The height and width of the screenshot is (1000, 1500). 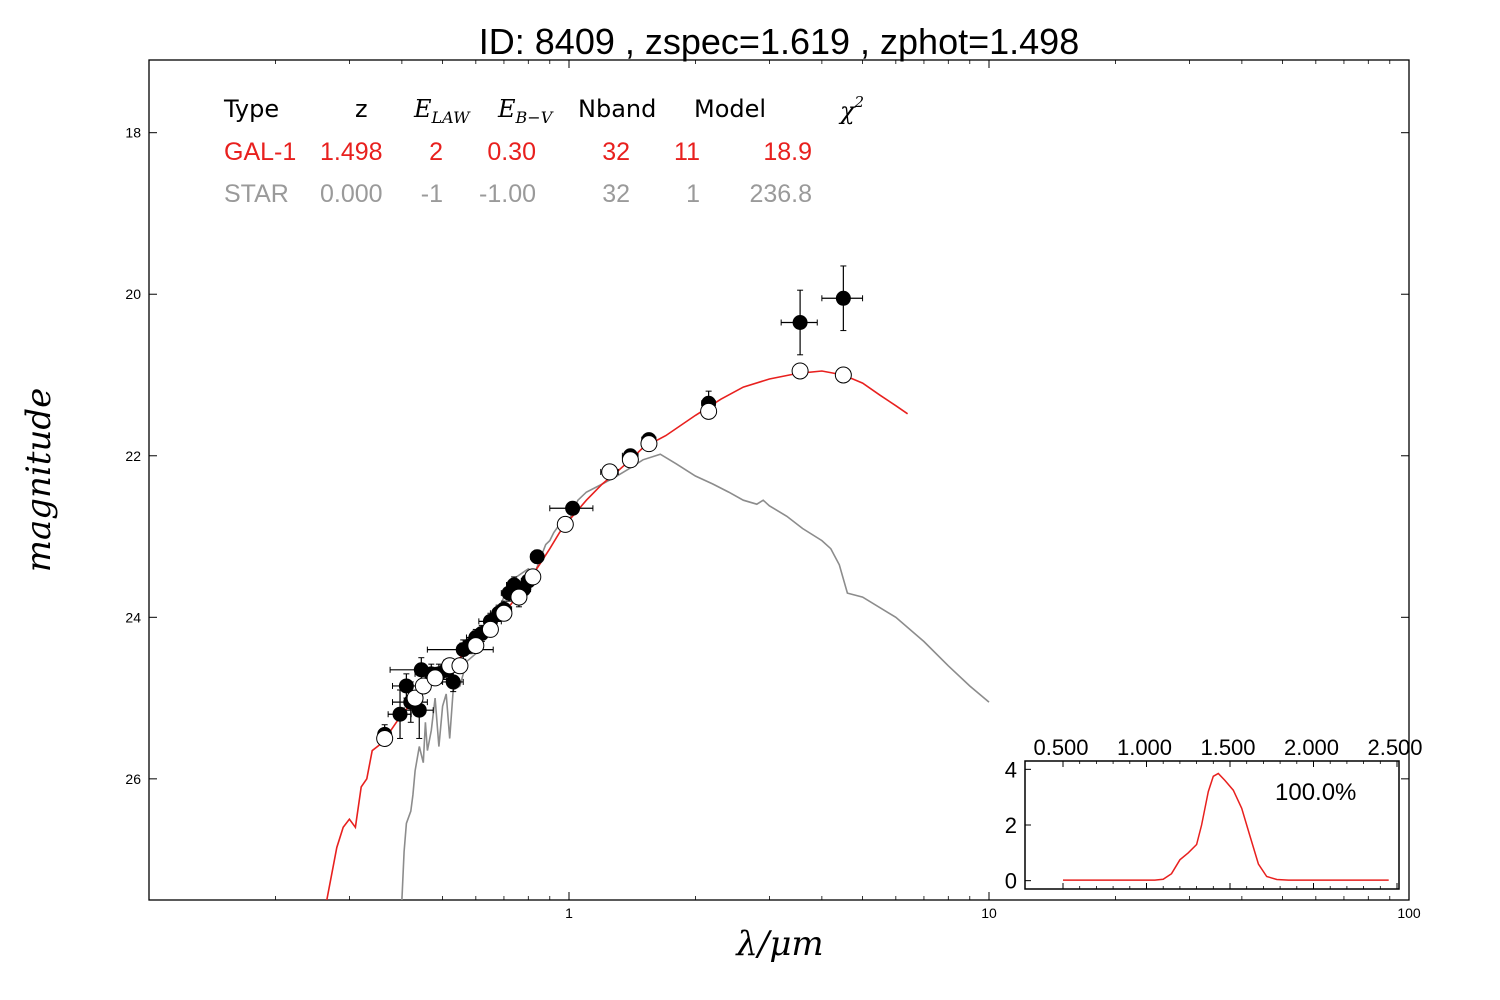 What do you see at coordinates (511, 152) in the screenshot?
I see `table-cell-ebv: 0.30` at bounding box center [511, 152].